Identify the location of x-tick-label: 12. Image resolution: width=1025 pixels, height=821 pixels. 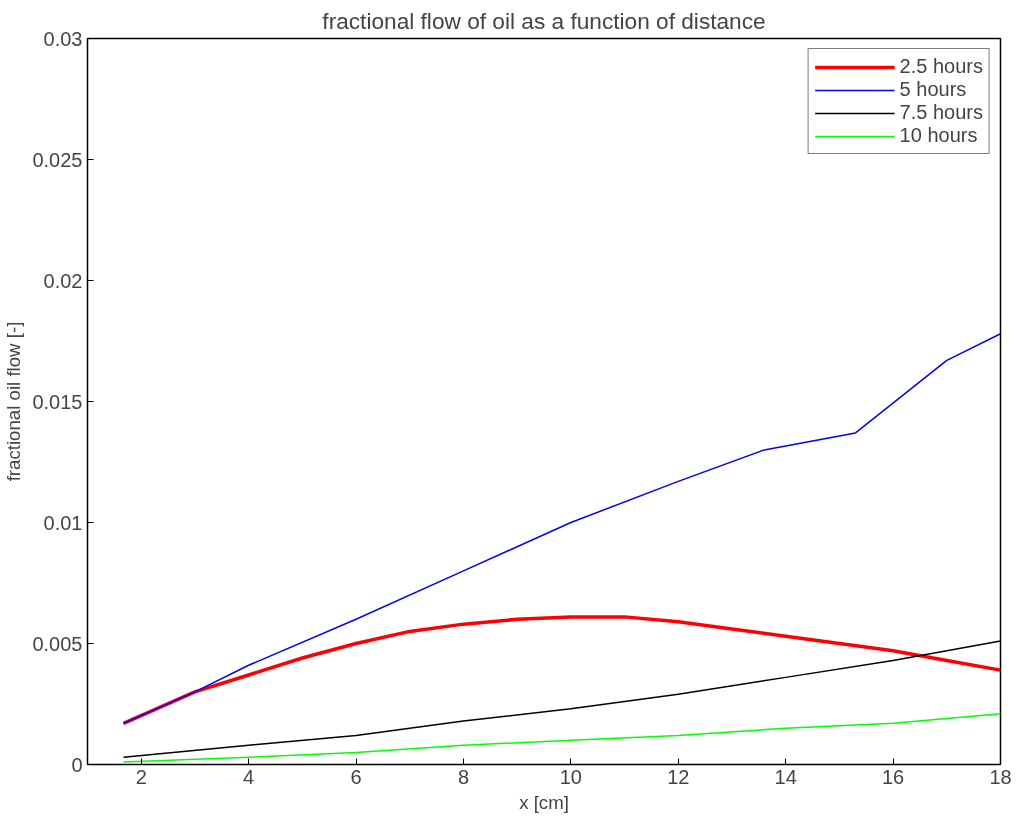
(678, 776).